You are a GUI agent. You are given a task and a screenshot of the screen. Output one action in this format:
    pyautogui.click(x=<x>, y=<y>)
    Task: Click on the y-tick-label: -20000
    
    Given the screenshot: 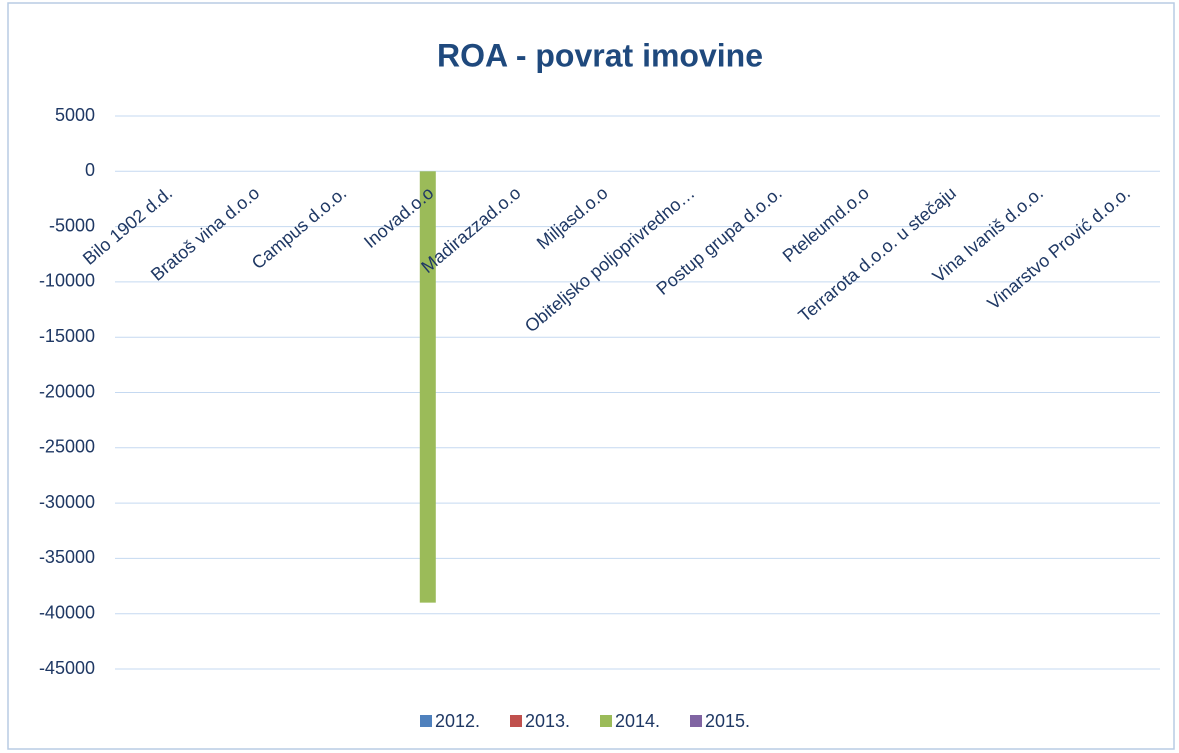 What is the action you would take?
    pyautogui.click(x=67, y=391)
    